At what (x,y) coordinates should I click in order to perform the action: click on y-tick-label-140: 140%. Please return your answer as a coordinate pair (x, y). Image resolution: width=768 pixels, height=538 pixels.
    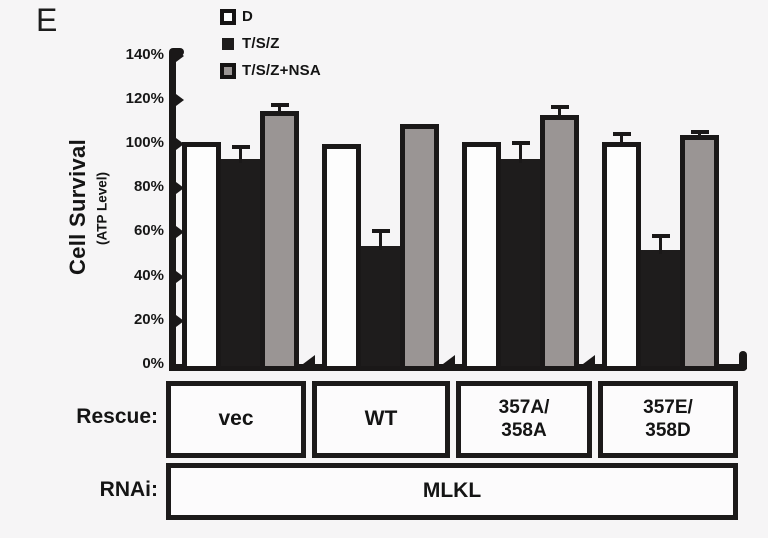
    Looking at the image, I should click on (144, 54).